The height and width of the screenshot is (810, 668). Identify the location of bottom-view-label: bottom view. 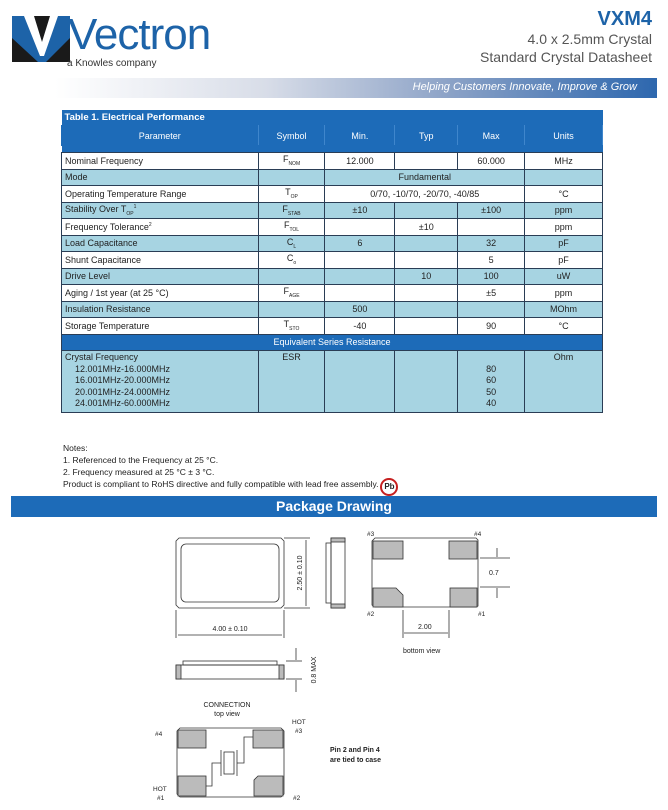
(422, 651).